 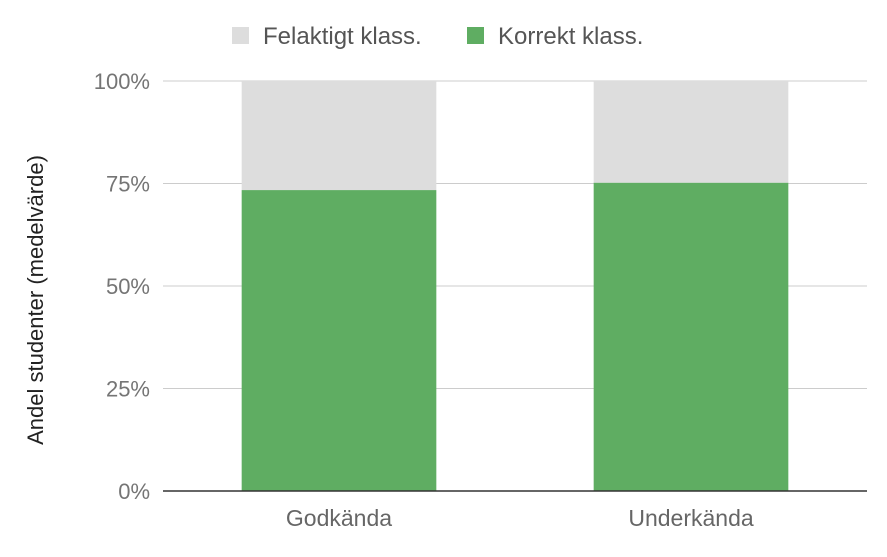 What do you see at coordinates (128, 184) in the screenshot?
I see `y-tick-label: 75%` at bounding box center [128, 184].